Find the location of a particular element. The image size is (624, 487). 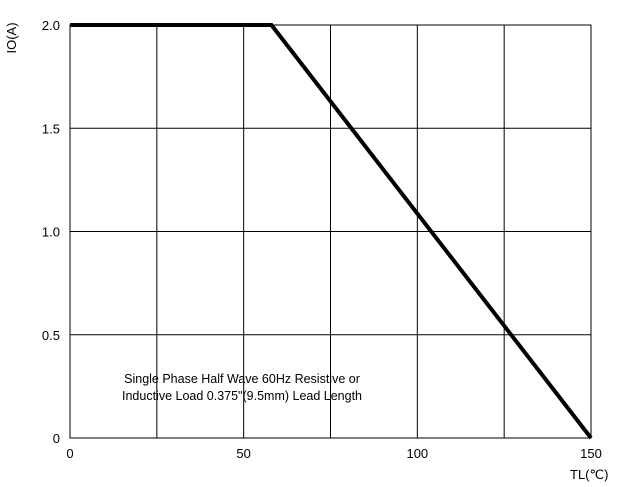

y-tick-label: 0.5 is located at coordinates (51, 335).